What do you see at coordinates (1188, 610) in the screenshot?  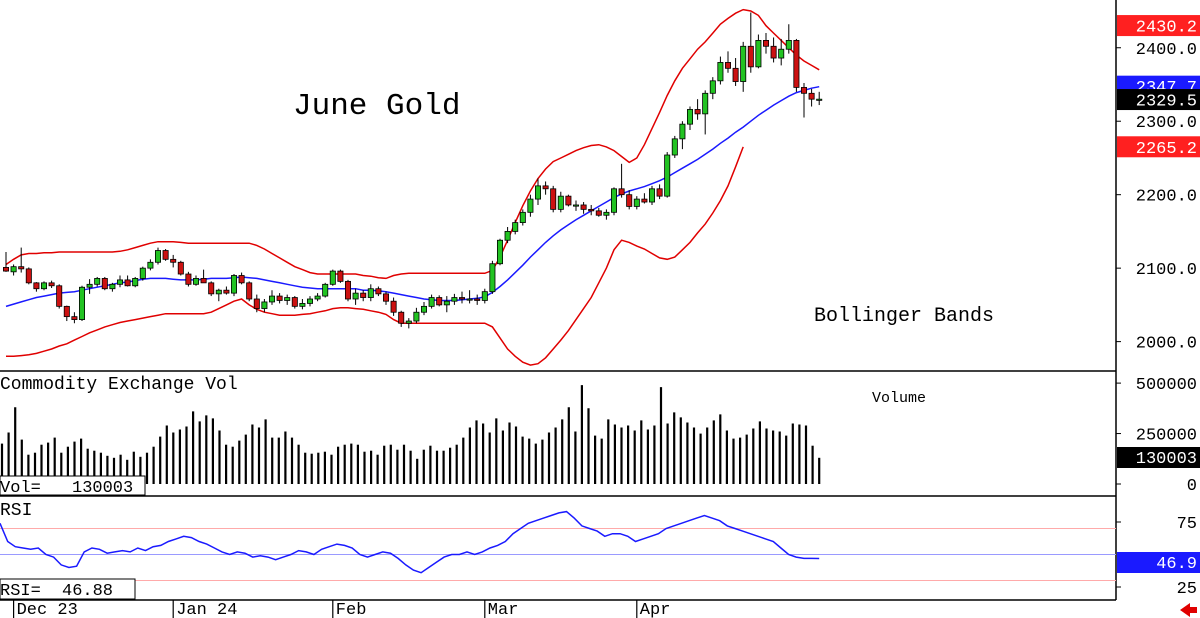 I see `scroll-left-arrow-icon` at bounding box center [1188, 610].